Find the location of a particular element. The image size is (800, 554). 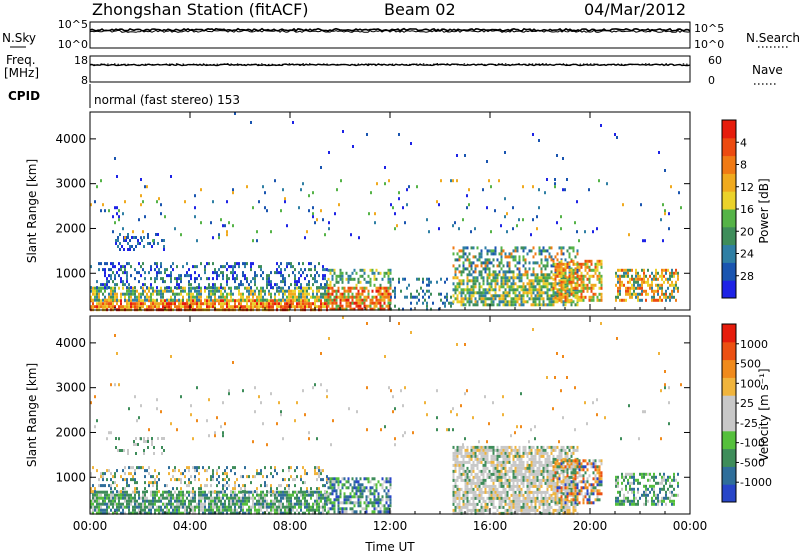

freq-tick-bottom: 8 is located at coordinates (84, 80).